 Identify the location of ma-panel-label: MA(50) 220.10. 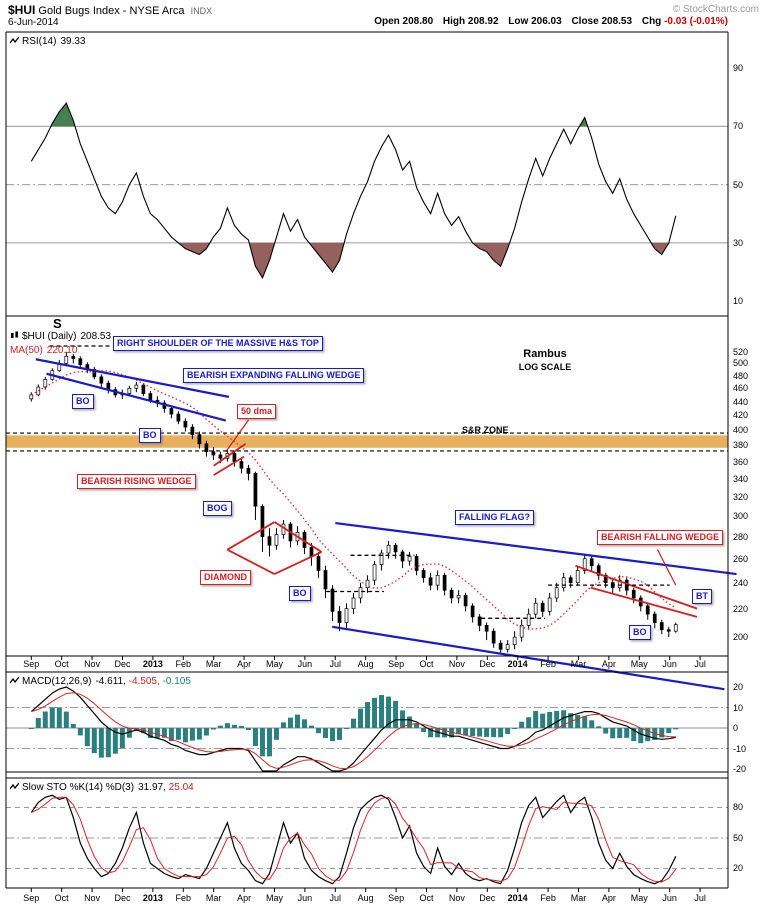
(43, 350).